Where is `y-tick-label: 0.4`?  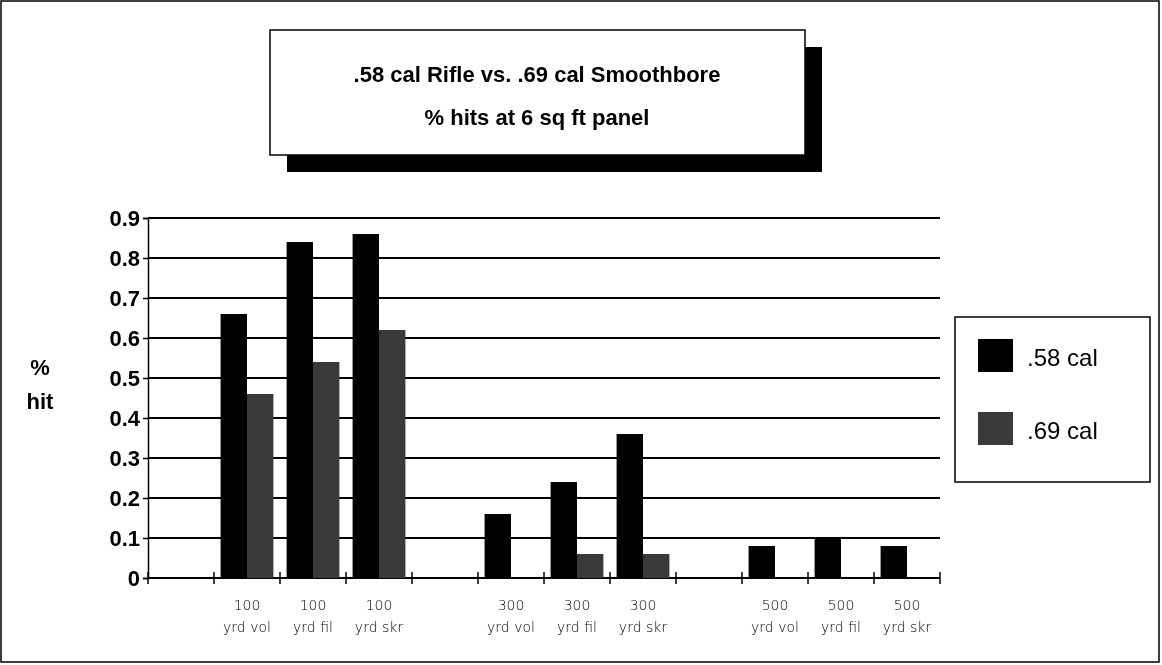 y-tick-label: 0.4 is located at coordinates (125, 418).